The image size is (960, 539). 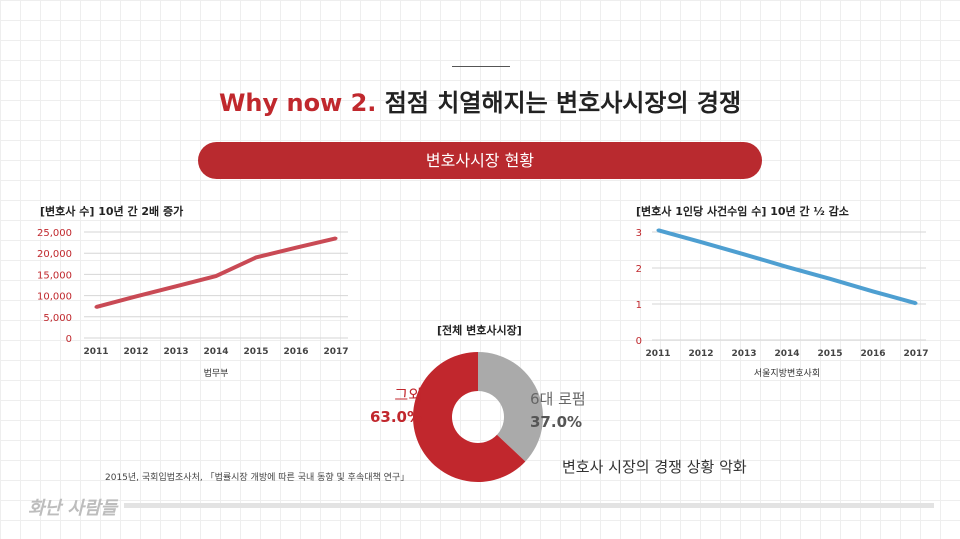 What do you see at coordinates (829, 354) in the screenshot?
I see `right-chart-x-tick-label: 2015` at bounding box center [829, 354].